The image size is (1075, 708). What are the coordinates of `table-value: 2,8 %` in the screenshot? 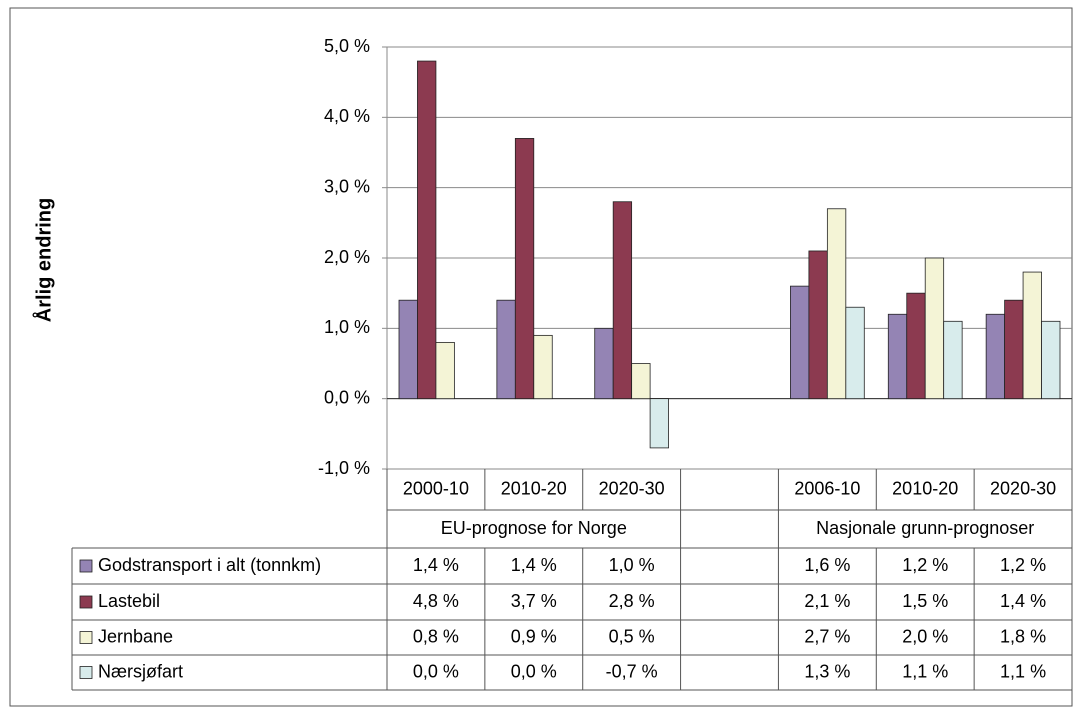 It's located at (632, 601).